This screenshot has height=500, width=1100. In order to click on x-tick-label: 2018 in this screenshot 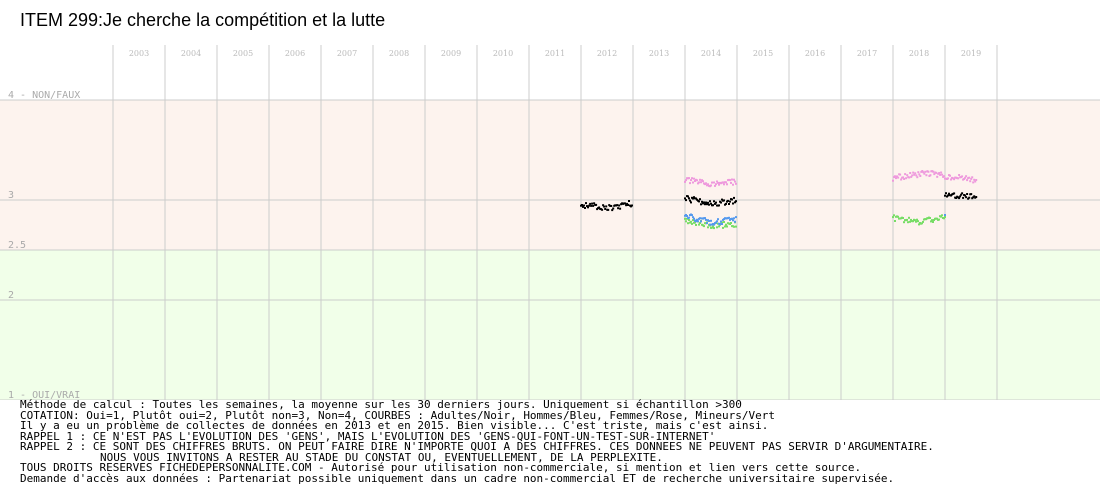, I will do `click(919, 53)`.